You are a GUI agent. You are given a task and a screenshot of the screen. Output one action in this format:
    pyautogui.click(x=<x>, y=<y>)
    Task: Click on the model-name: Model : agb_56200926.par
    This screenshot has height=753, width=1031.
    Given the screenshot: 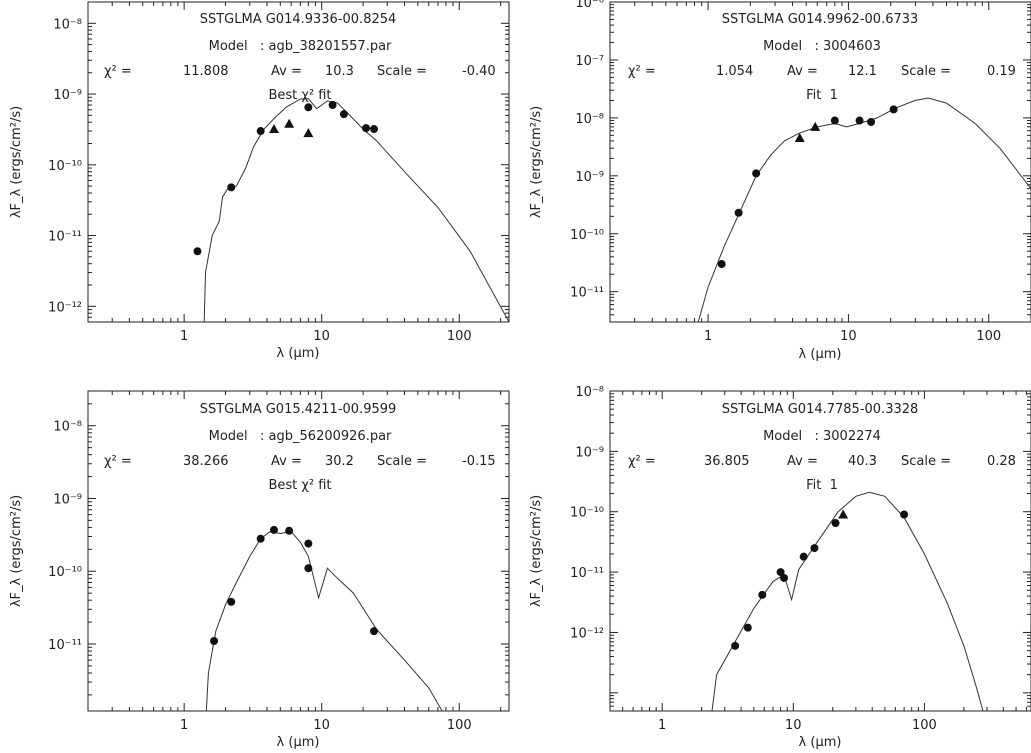 What is the action you would take?
    pyautogui.click(x=300, y=436)
    